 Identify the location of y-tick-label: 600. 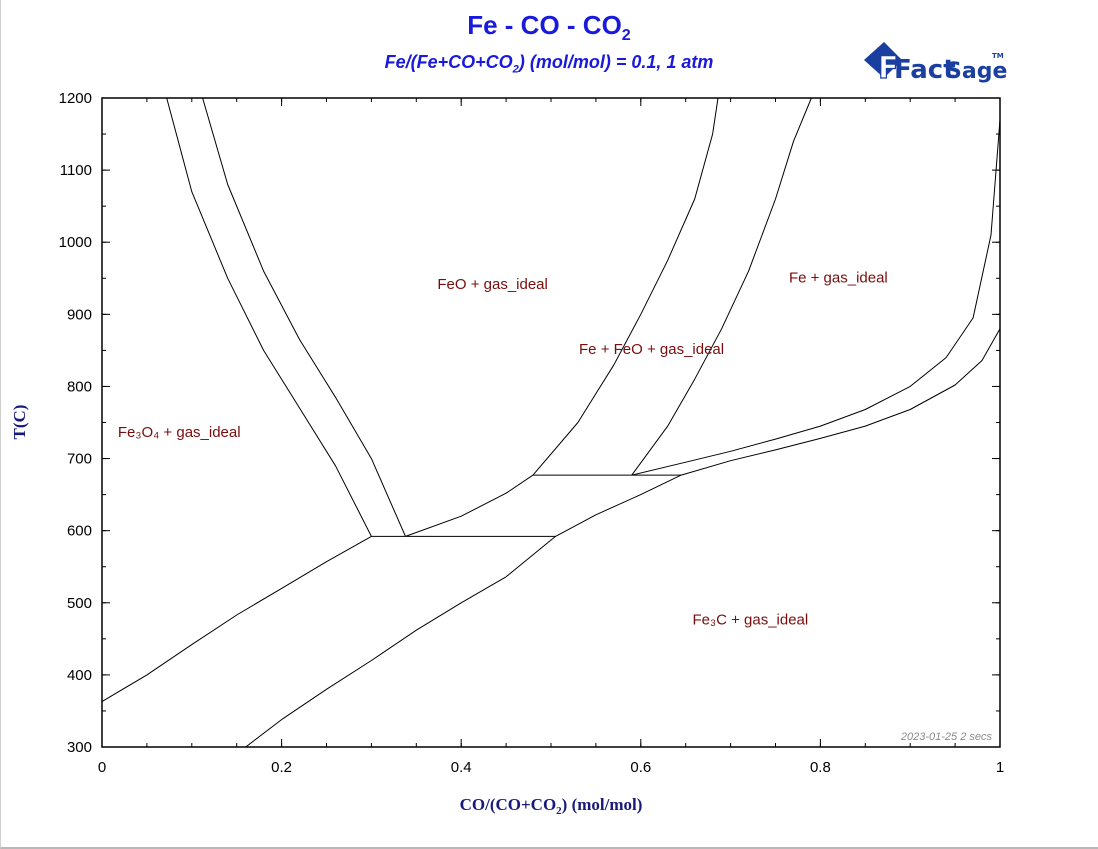
(79, 531).